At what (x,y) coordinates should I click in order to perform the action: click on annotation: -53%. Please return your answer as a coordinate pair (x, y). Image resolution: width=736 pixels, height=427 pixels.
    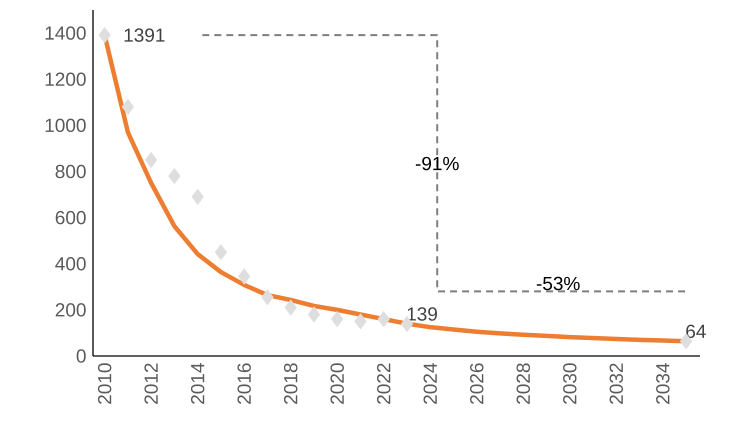
    Looking at the image, I should click on (558, 283).